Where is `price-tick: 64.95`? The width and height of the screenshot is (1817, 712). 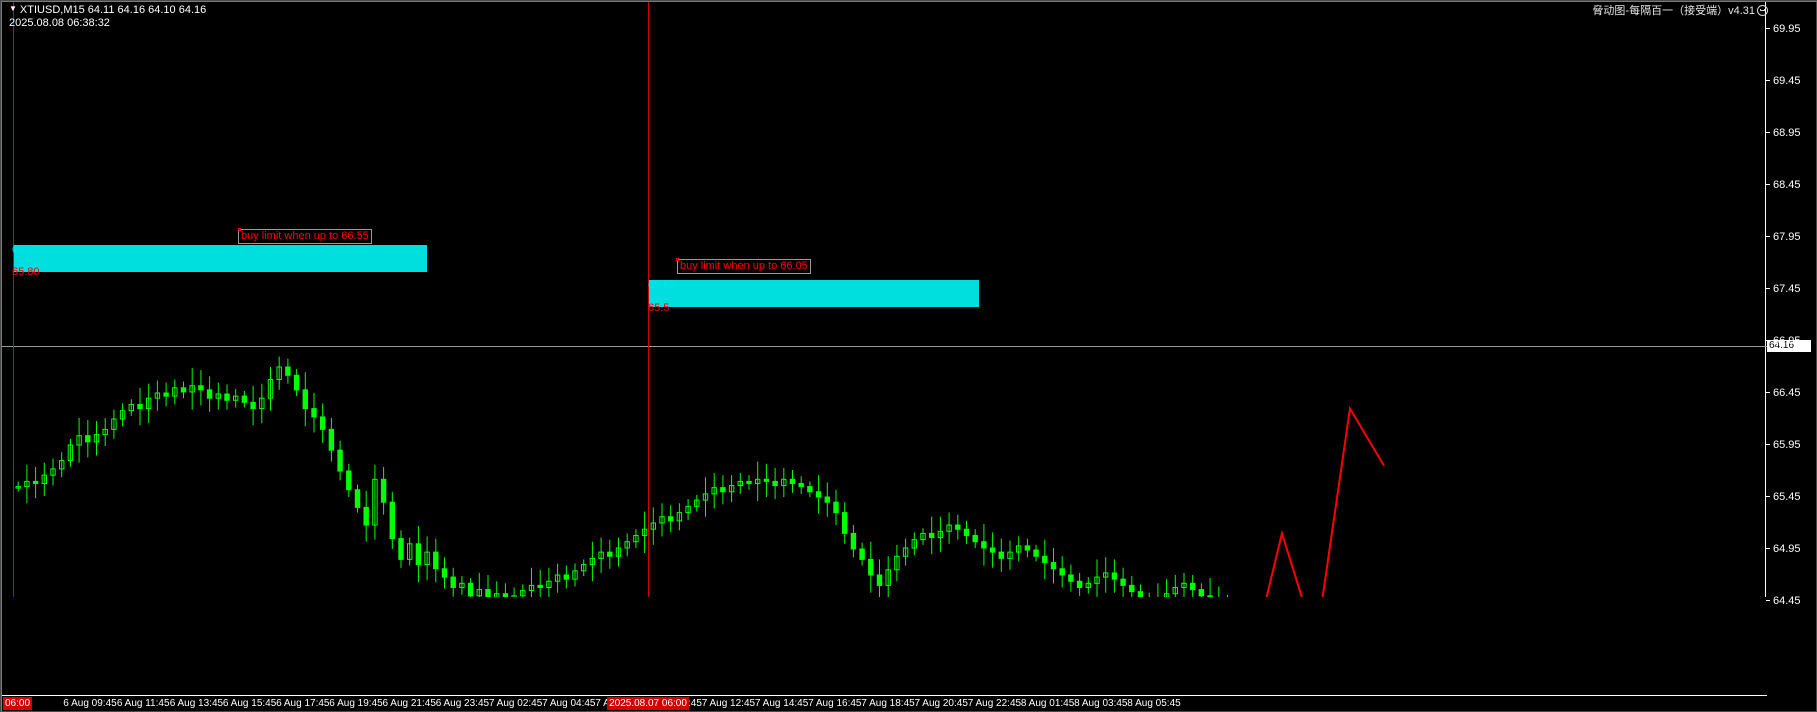 price-tick: 64.95 is located at coordinates (1791, 549).